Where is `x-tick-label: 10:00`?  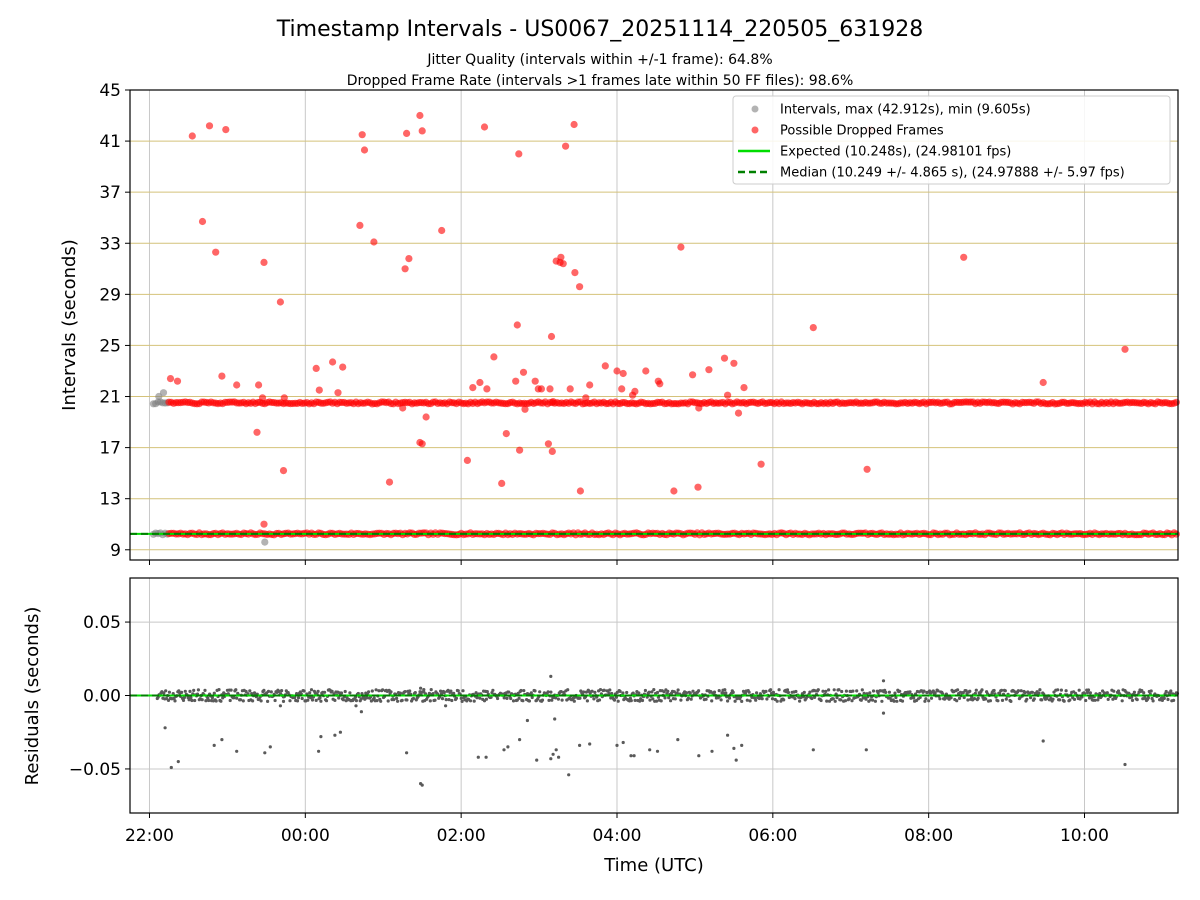
x-tick-label: 10:00 is located at coordinates (1084, 836).